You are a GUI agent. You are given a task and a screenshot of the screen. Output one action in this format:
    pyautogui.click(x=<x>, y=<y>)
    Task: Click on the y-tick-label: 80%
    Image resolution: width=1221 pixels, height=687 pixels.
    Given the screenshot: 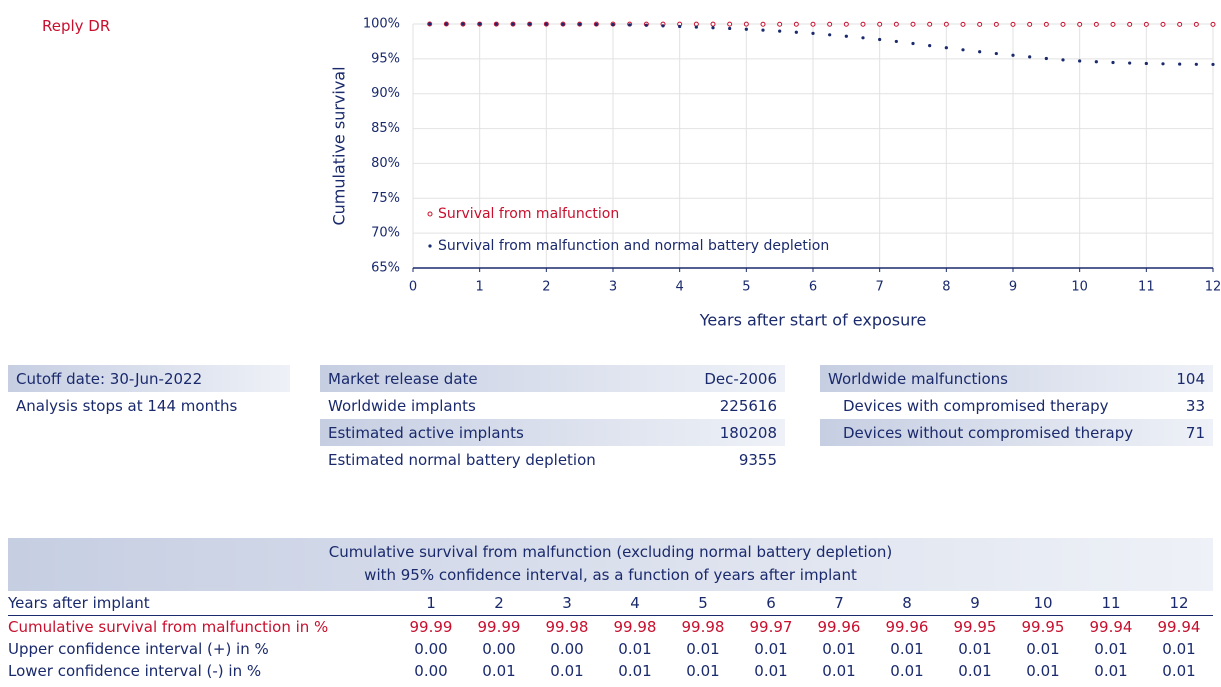 What is the action you would take?
    pyautogui.click(x=385, y=163)
    